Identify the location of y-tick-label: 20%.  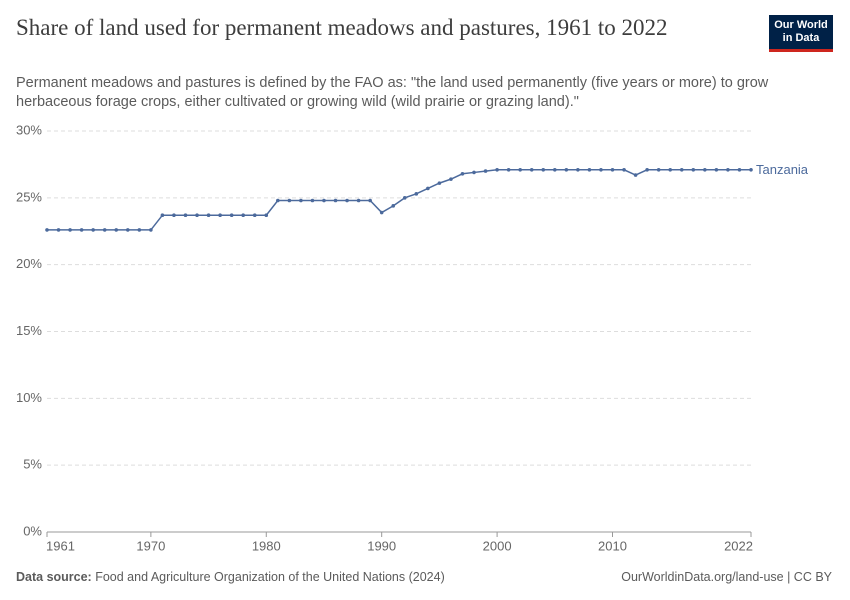
(29, 263).